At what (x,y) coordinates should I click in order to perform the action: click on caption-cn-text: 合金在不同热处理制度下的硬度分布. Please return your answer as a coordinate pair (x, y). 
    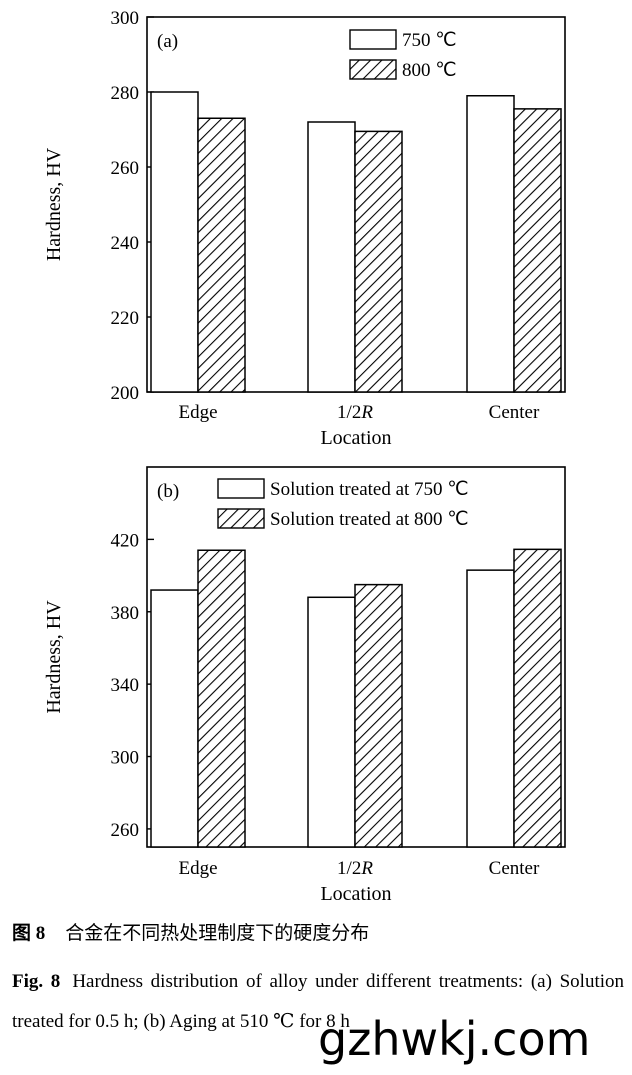
    Looking at the image, I should click on (217, 933).